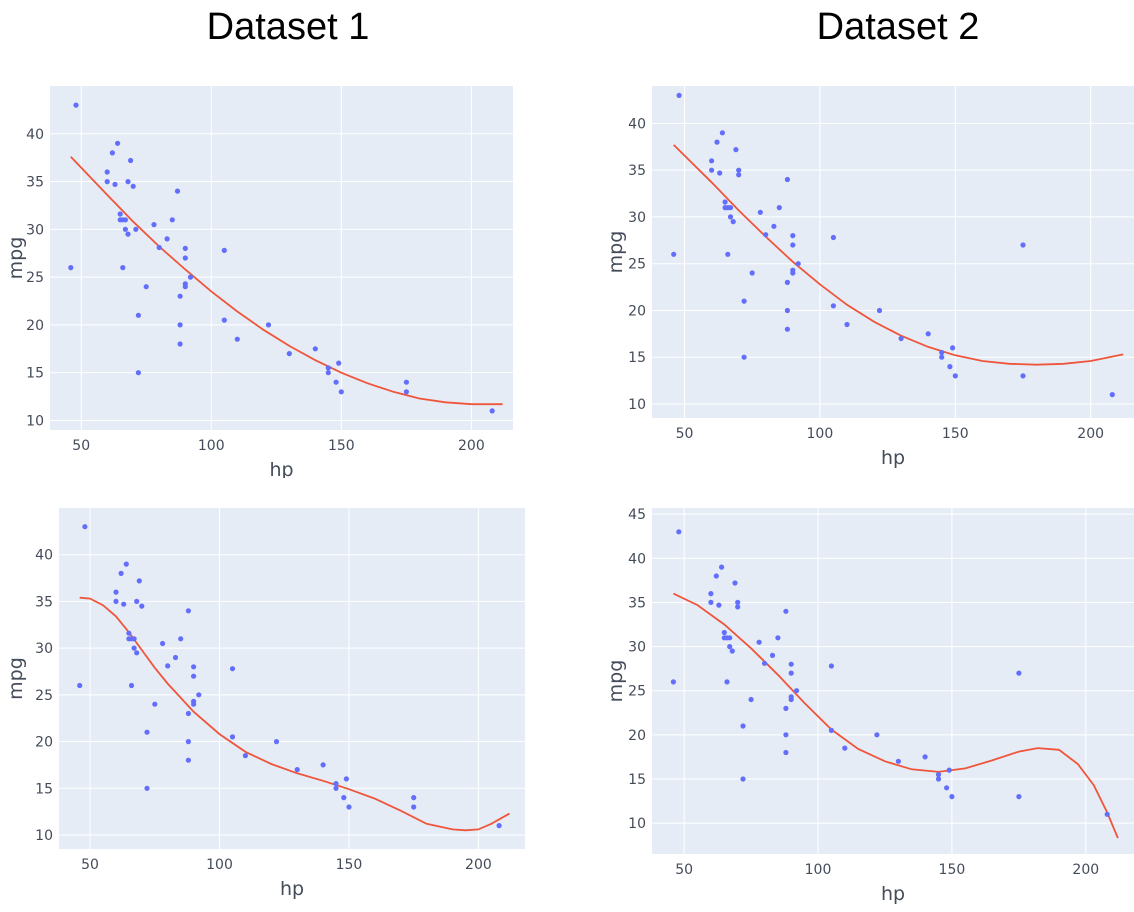 This screenshot has height=912, width=1134. Describe the element at coordinates (637, 405) in the screenshot. I see `y-tick-label: 10` at that location.